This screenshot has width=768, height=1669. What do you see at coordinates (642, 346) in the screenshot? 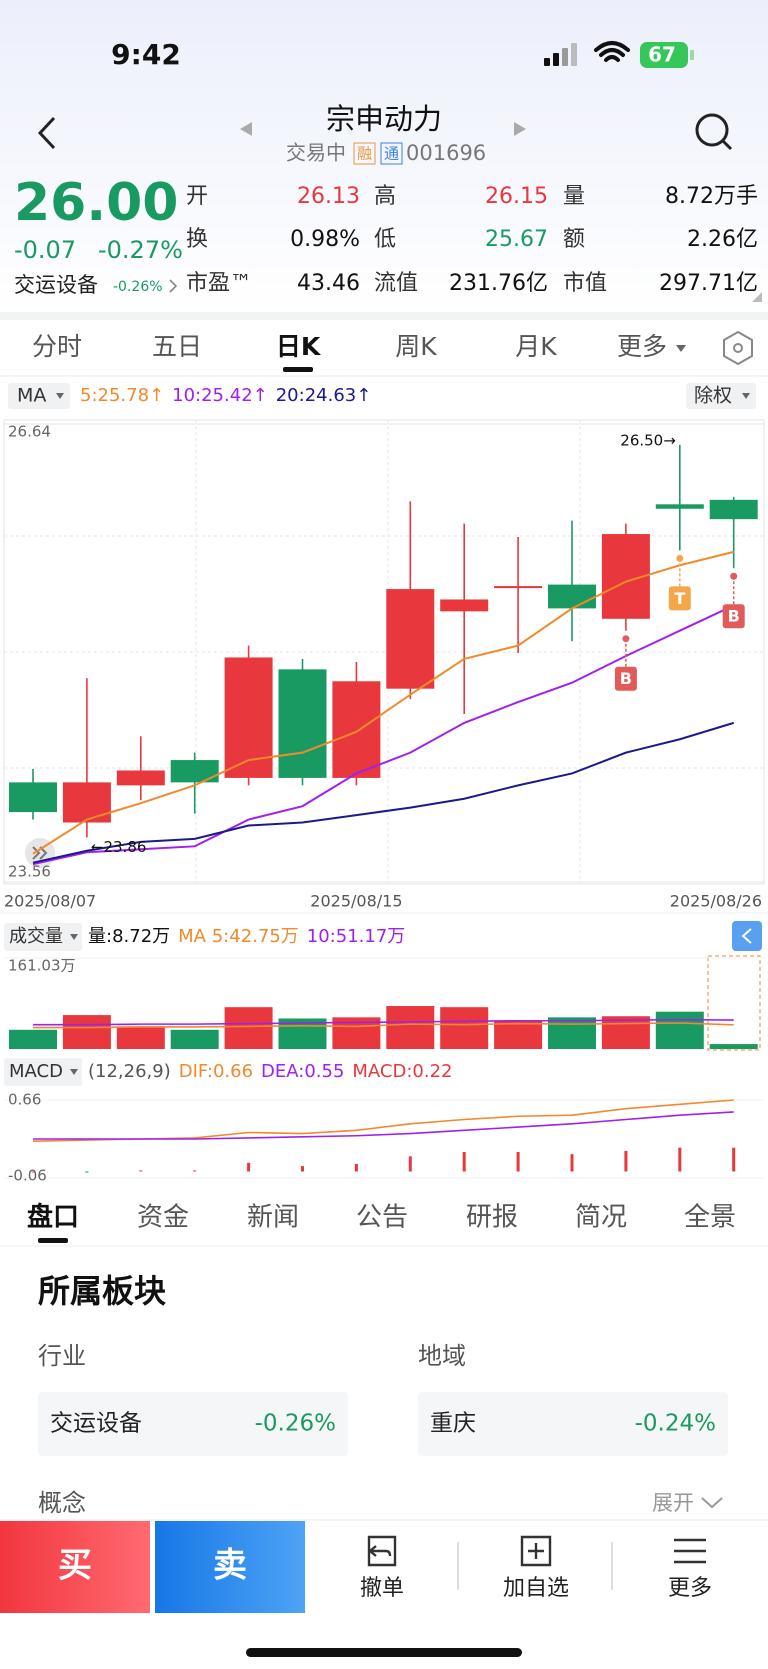
I see `chart-tab: 更多` at bounding box center [642, 346].